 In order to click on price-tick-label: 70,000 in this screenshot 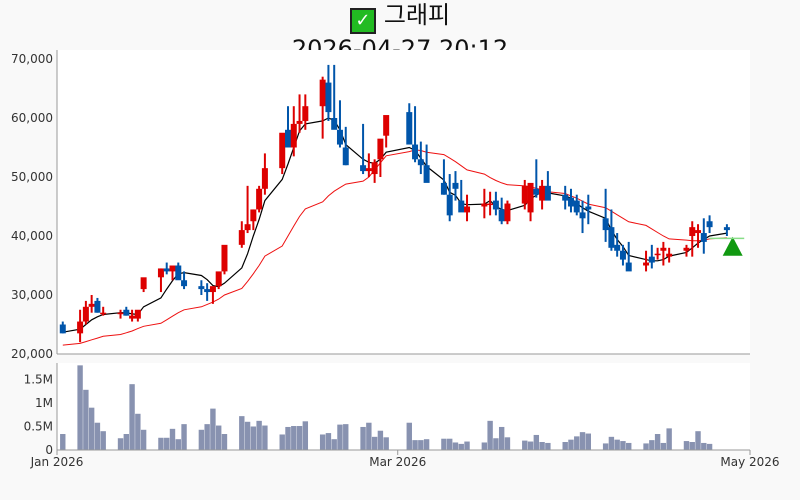, I will do `click(32, 59)`.